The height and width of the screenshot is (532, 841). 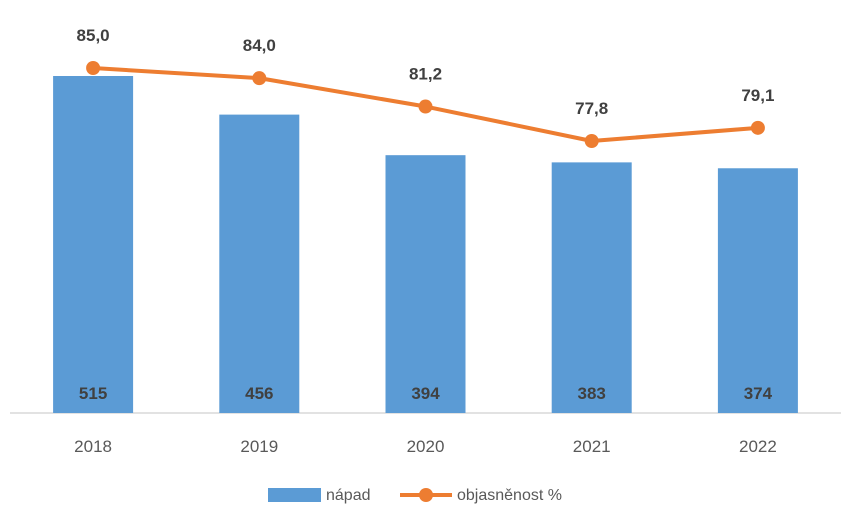 What do you see at coordinates (294, 495) in the screenshot?
I see `legend-swatch-napad` at bounding box center [294, 495].